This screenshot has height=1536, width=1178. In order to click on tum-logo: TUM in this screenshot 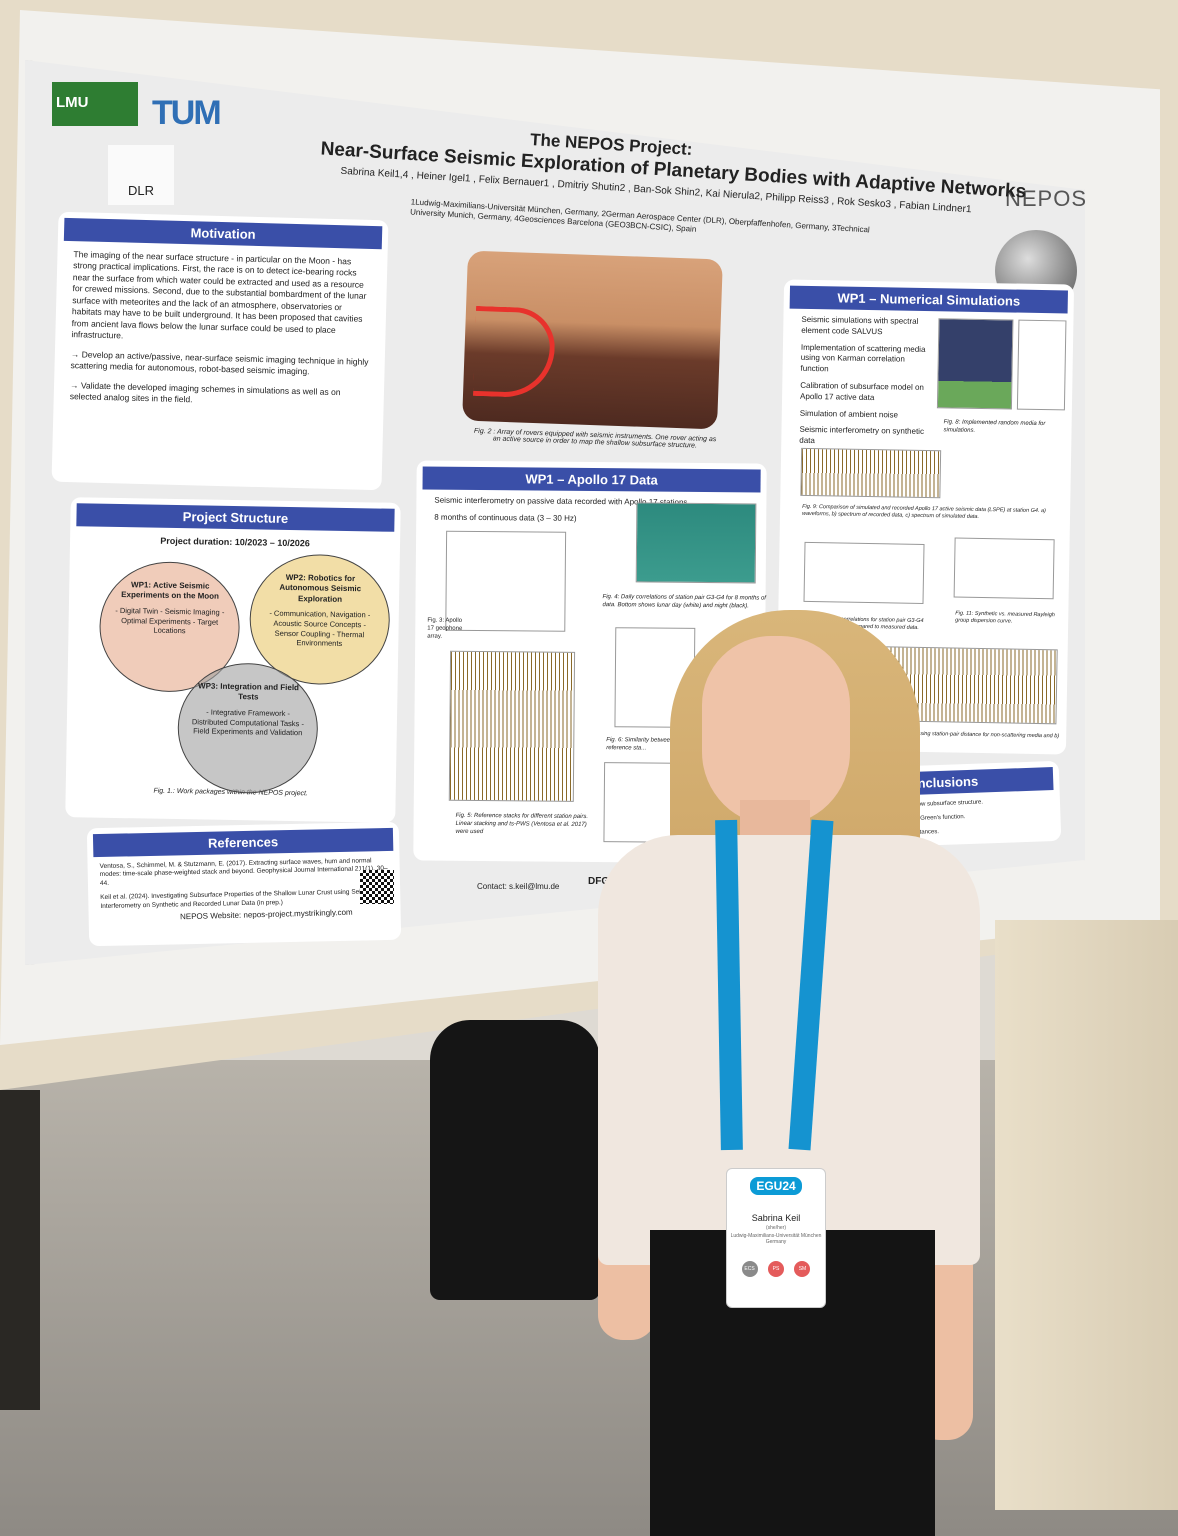, I will do `click(187, 113)`.